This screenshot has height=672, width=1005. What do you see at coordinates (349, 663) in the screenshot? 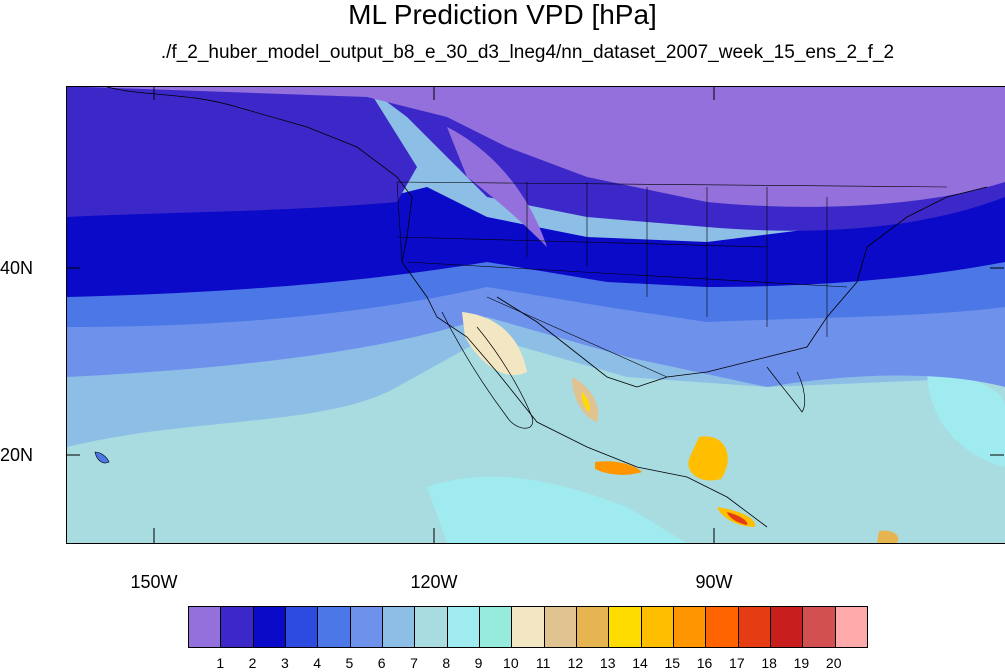
I see `colorbar-label: 5` at bounding box center [349, 663].